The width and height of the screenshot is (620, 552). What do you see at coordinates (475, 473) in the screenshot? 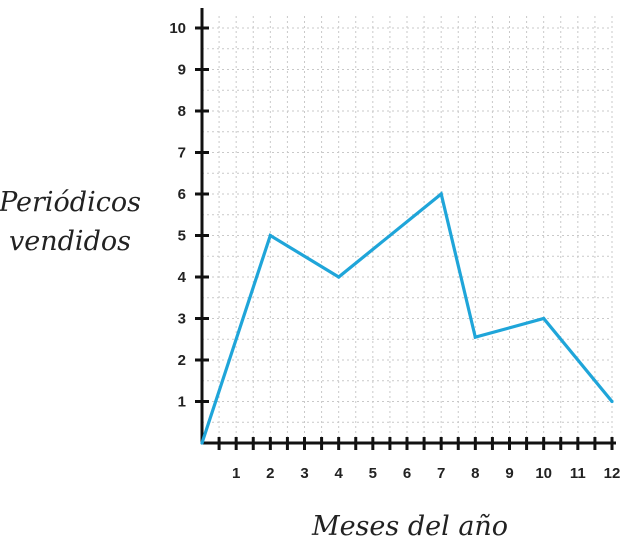
I see `x-tick-label: 8` at bounding box center [475, 473].